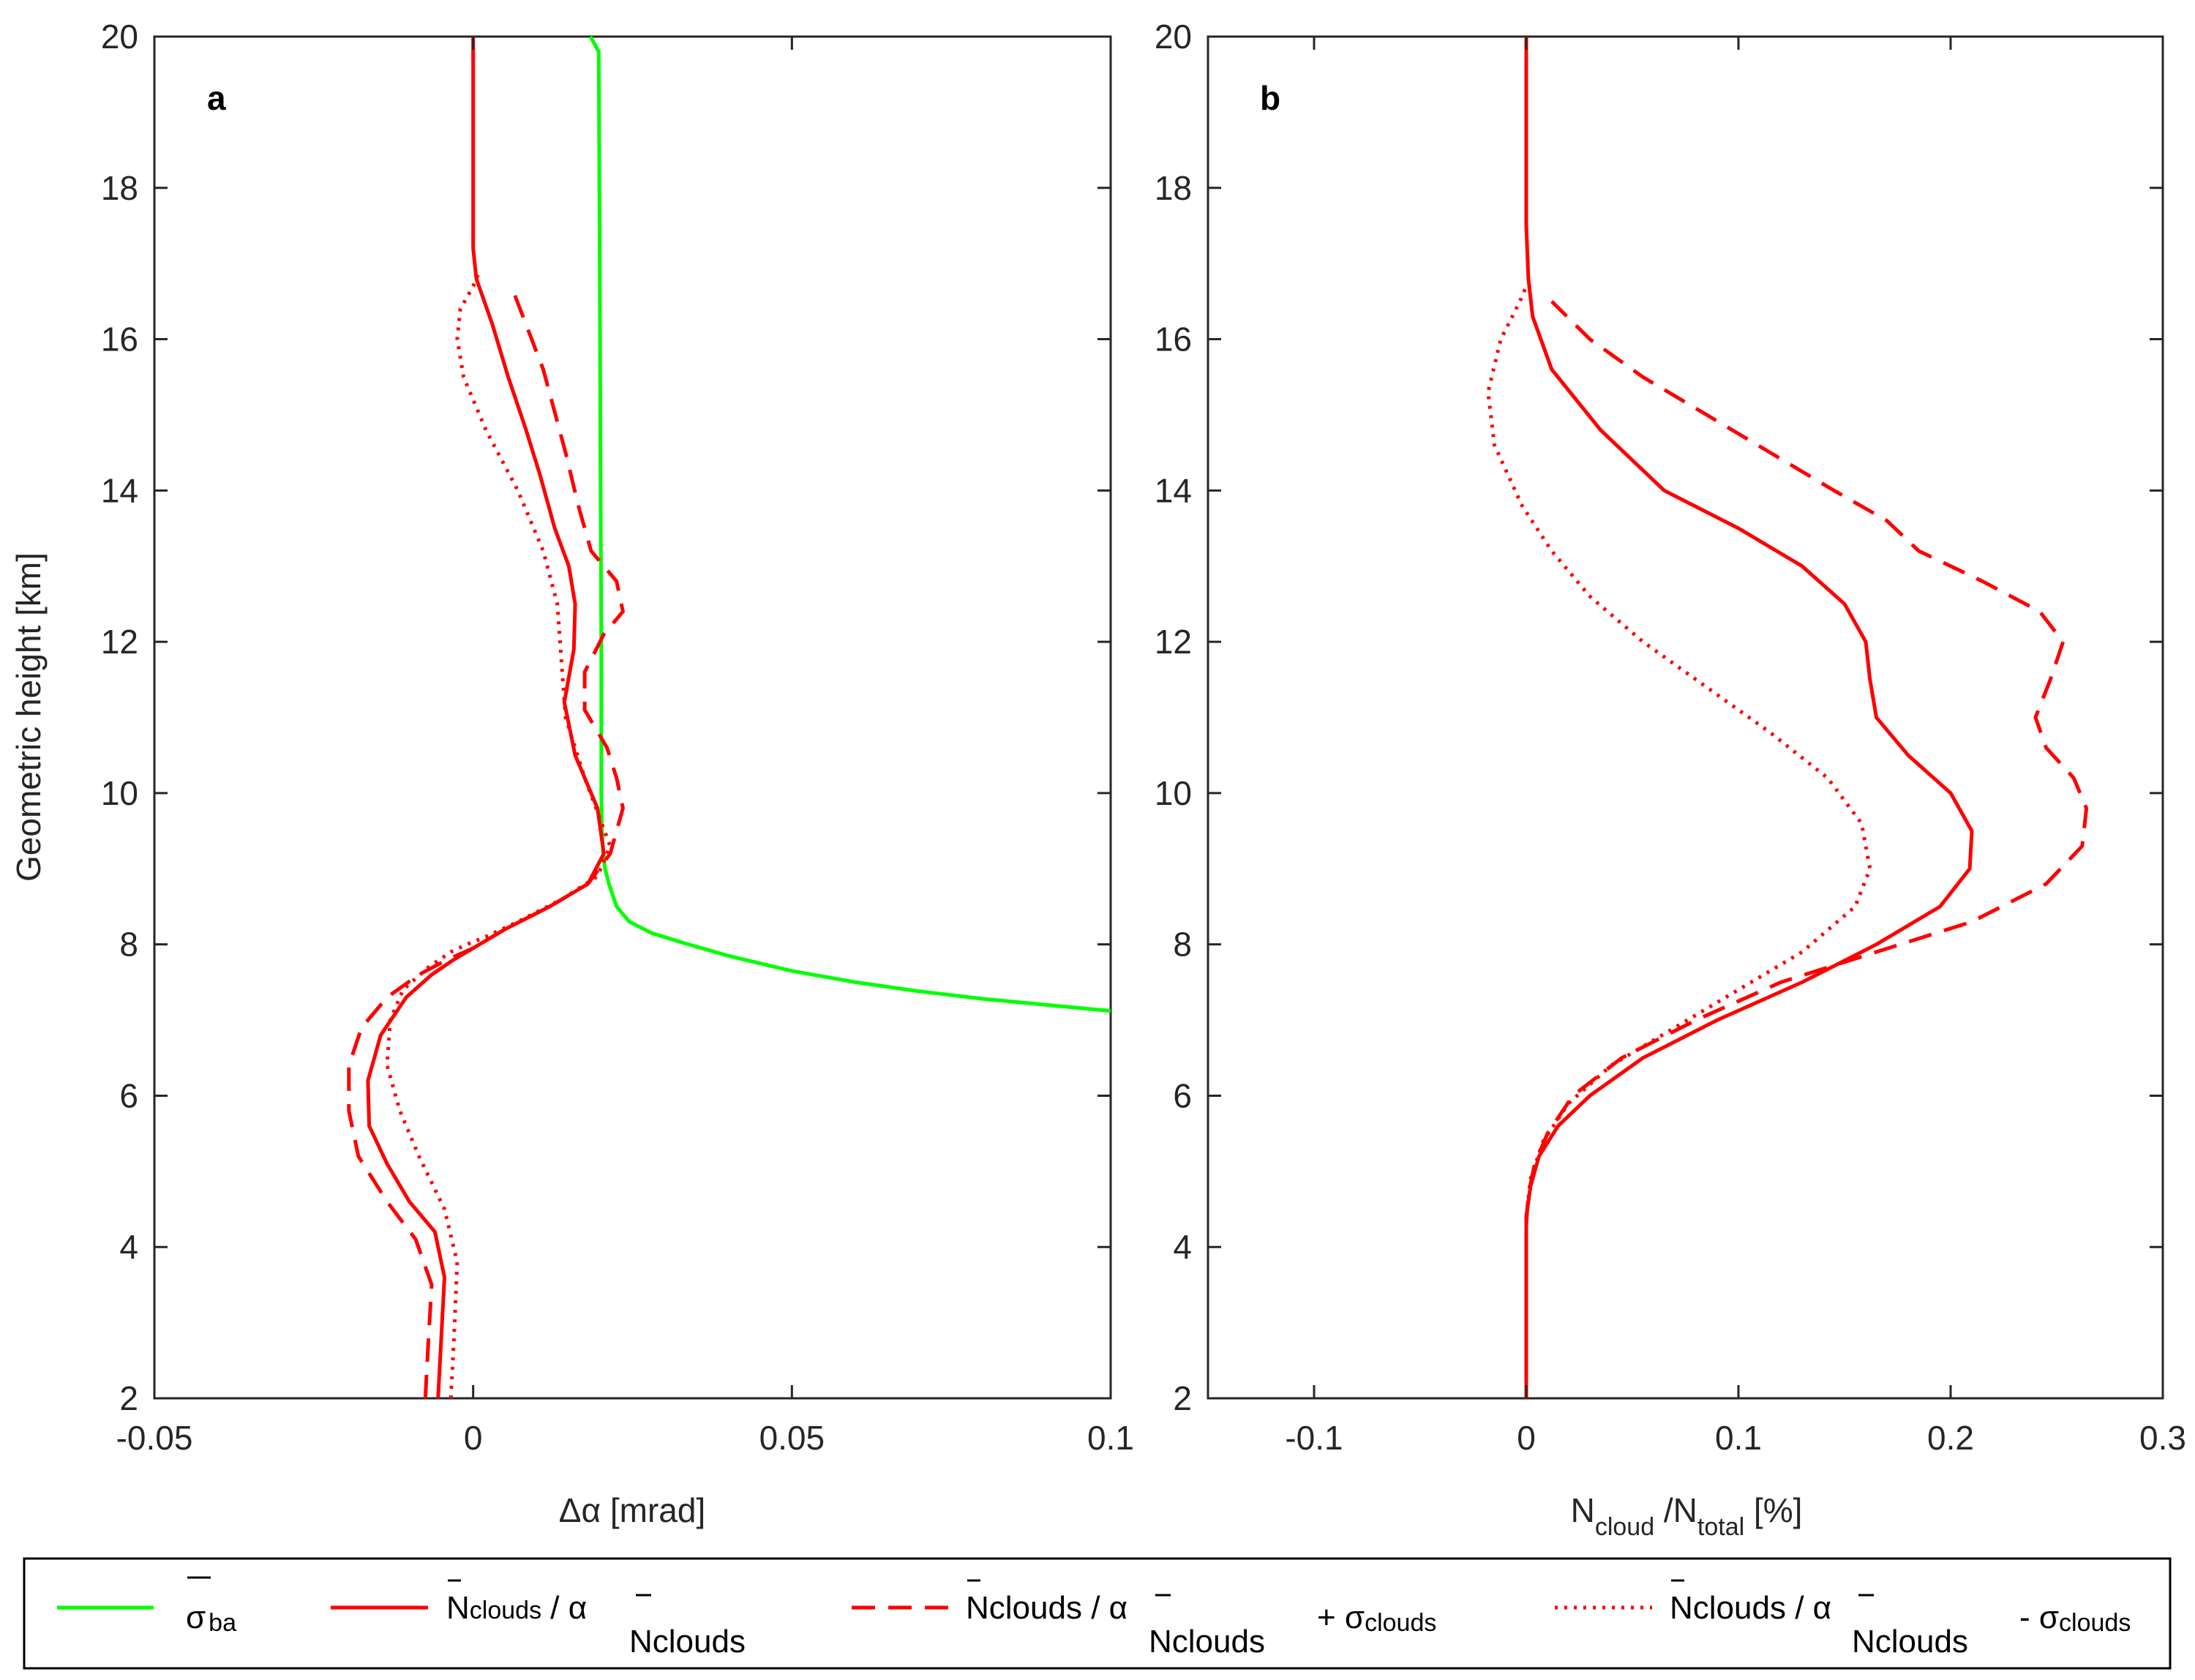 The height and width of the screenshot is (1680, 2195). I want to click on panel-b-ytick-label: 2, so click(1182, 1398).